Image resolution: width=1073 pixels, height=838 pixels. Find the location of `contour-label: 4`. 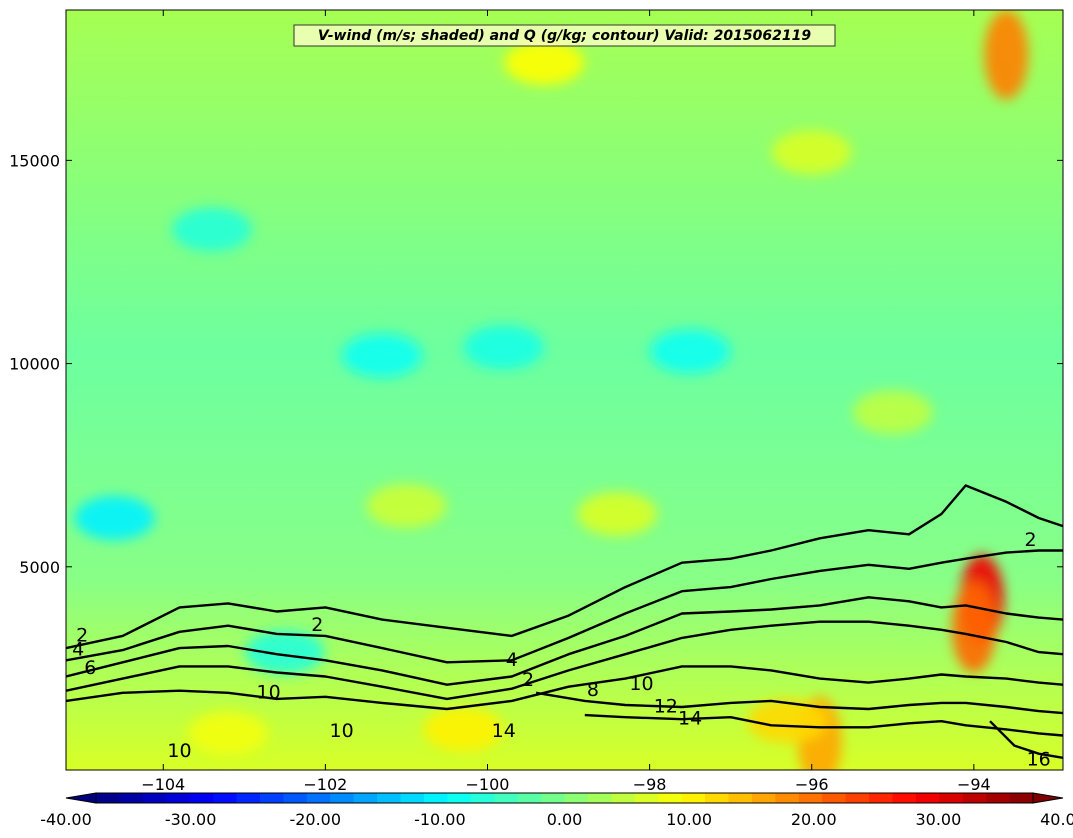

contour-label: 4 is located at coordinates (512, 660).